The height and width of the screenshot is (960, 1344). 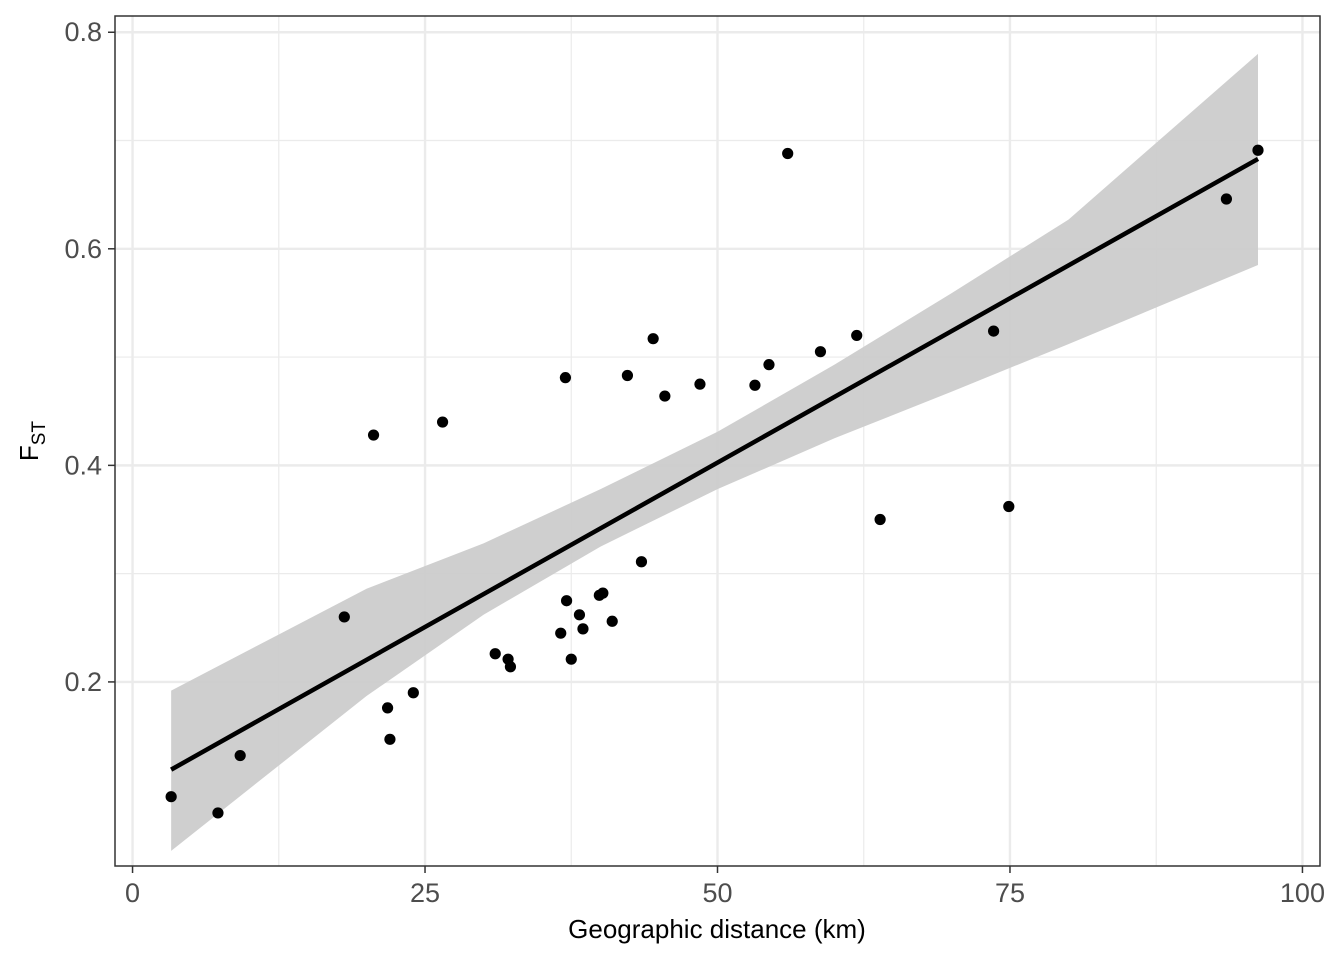 I want to click on y-tick-label: 0.2, so click(x=83, y=682).